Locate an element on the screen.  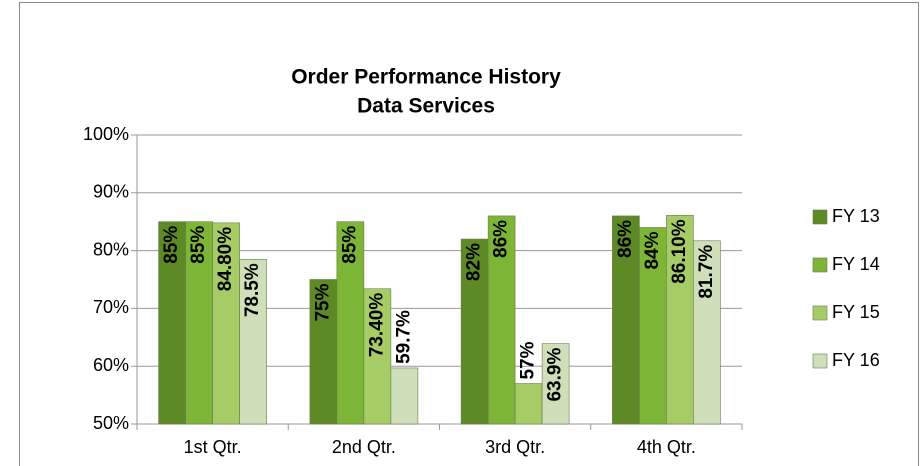
value-label: 82% is located at coordinates (474, 262).